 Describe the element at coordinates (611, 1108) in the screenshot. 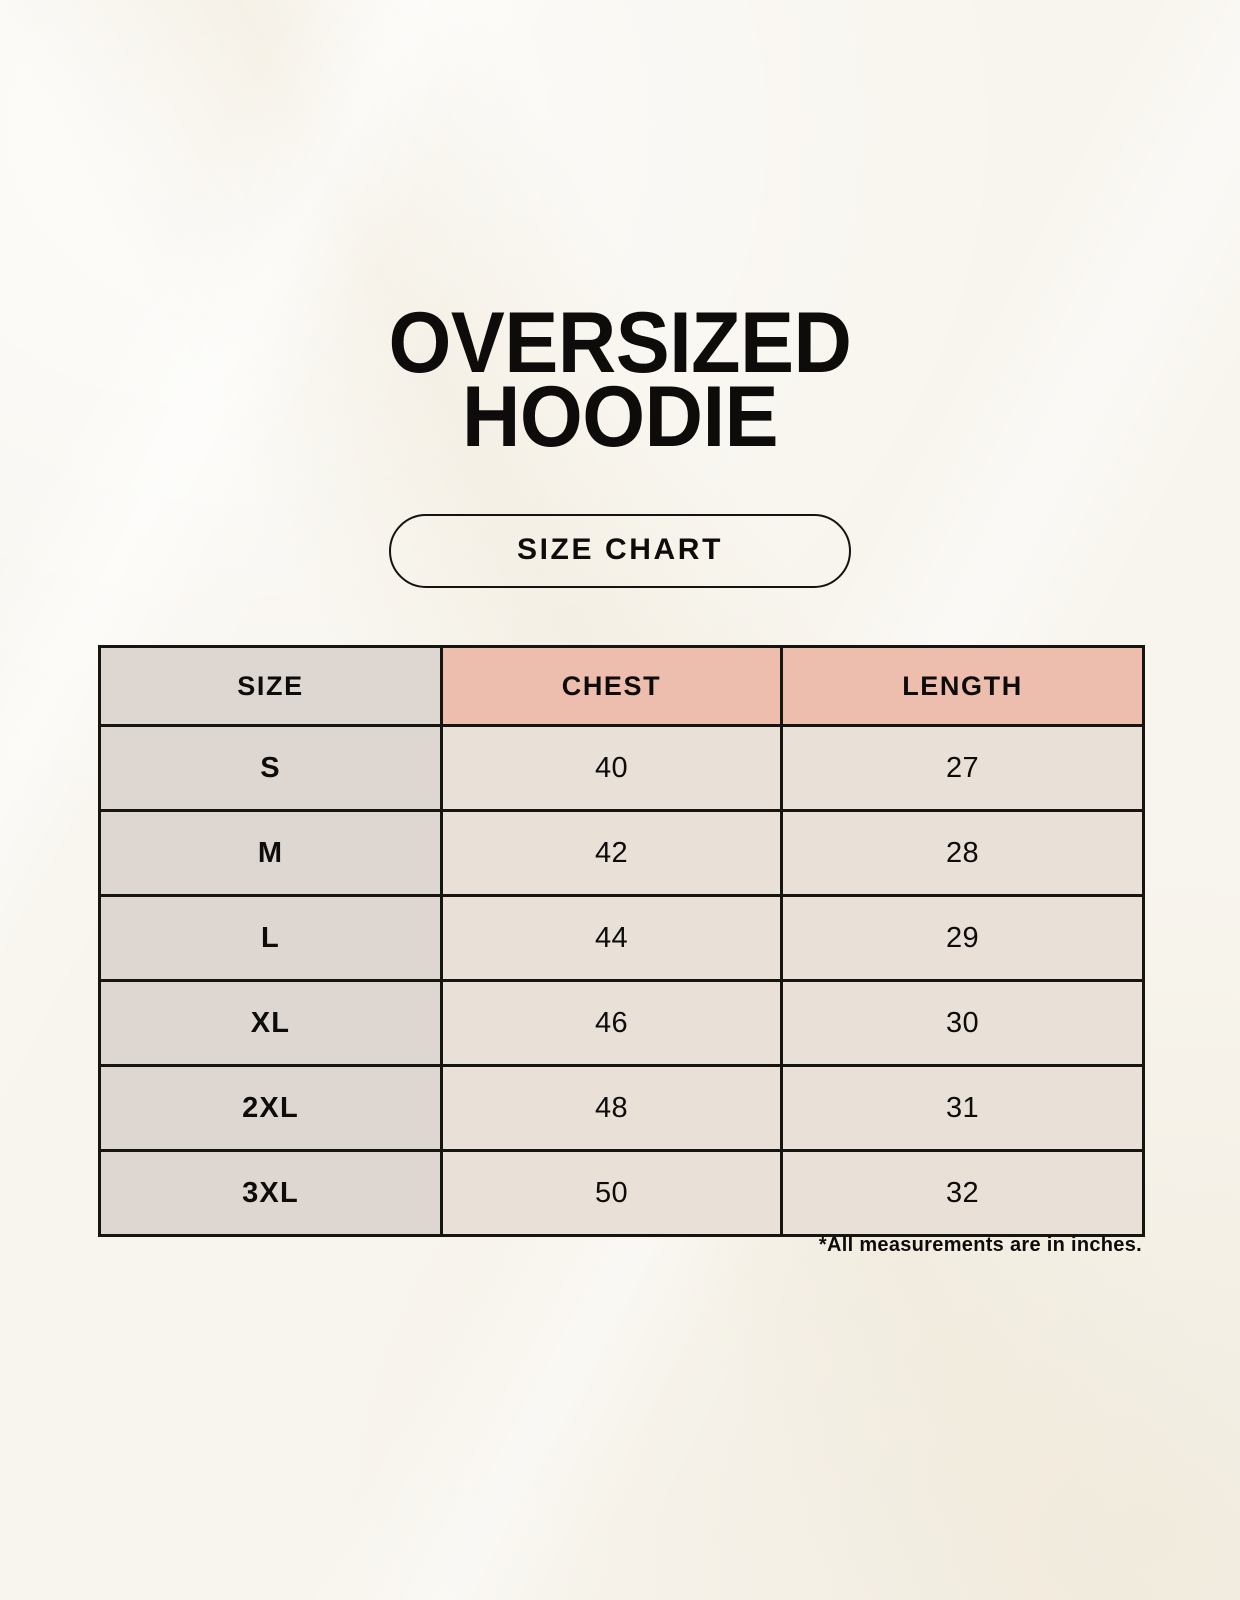

I see `cell-chest: 48` at that location.